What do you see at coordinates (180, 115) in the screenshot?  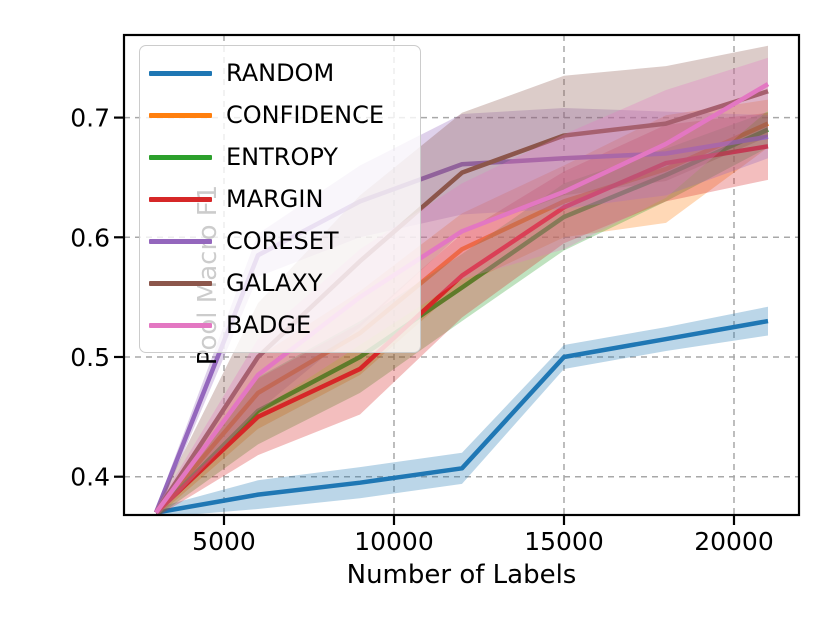 I see `legend-swatch-confidence` at bounding box center [180, 115].